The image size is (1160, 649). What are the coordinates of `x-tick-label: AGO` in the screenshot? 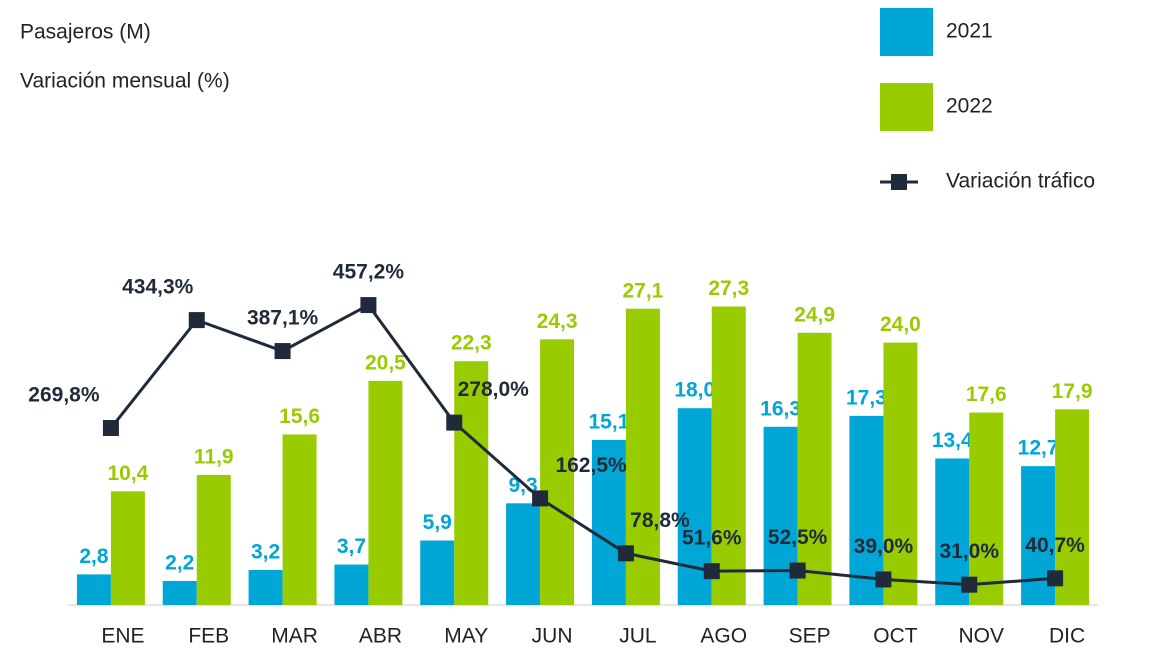 It's located at (723, 636).